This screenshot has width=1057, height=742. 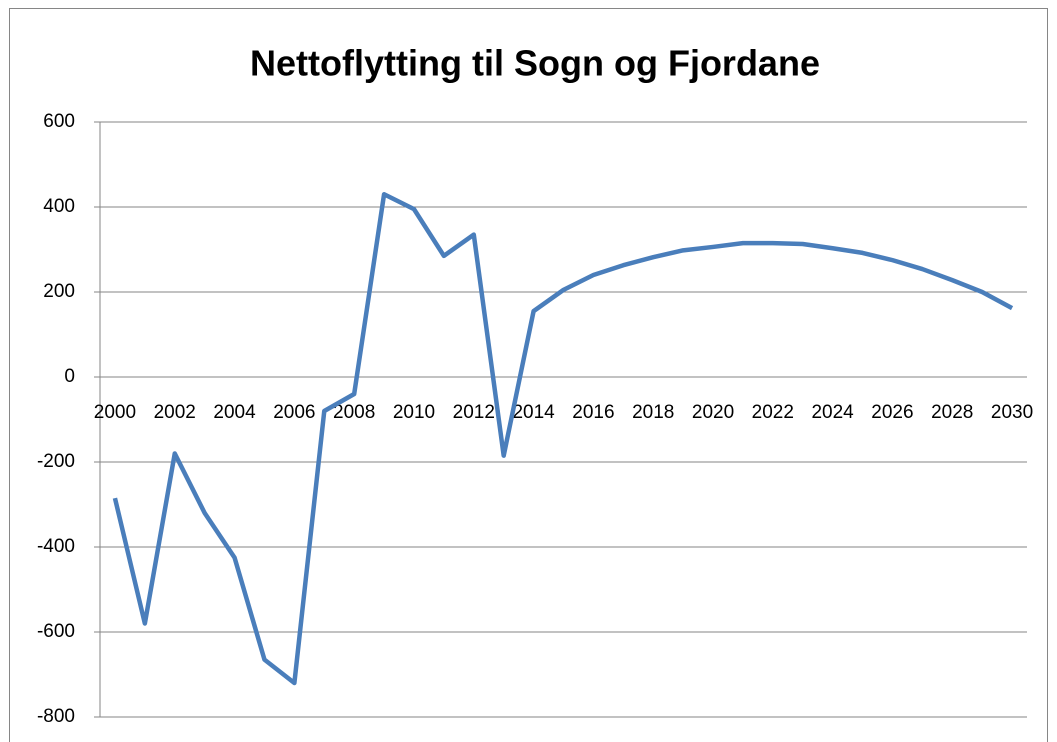 I want to click on x-tick-label: 2030, so click(x=1012, y=412).